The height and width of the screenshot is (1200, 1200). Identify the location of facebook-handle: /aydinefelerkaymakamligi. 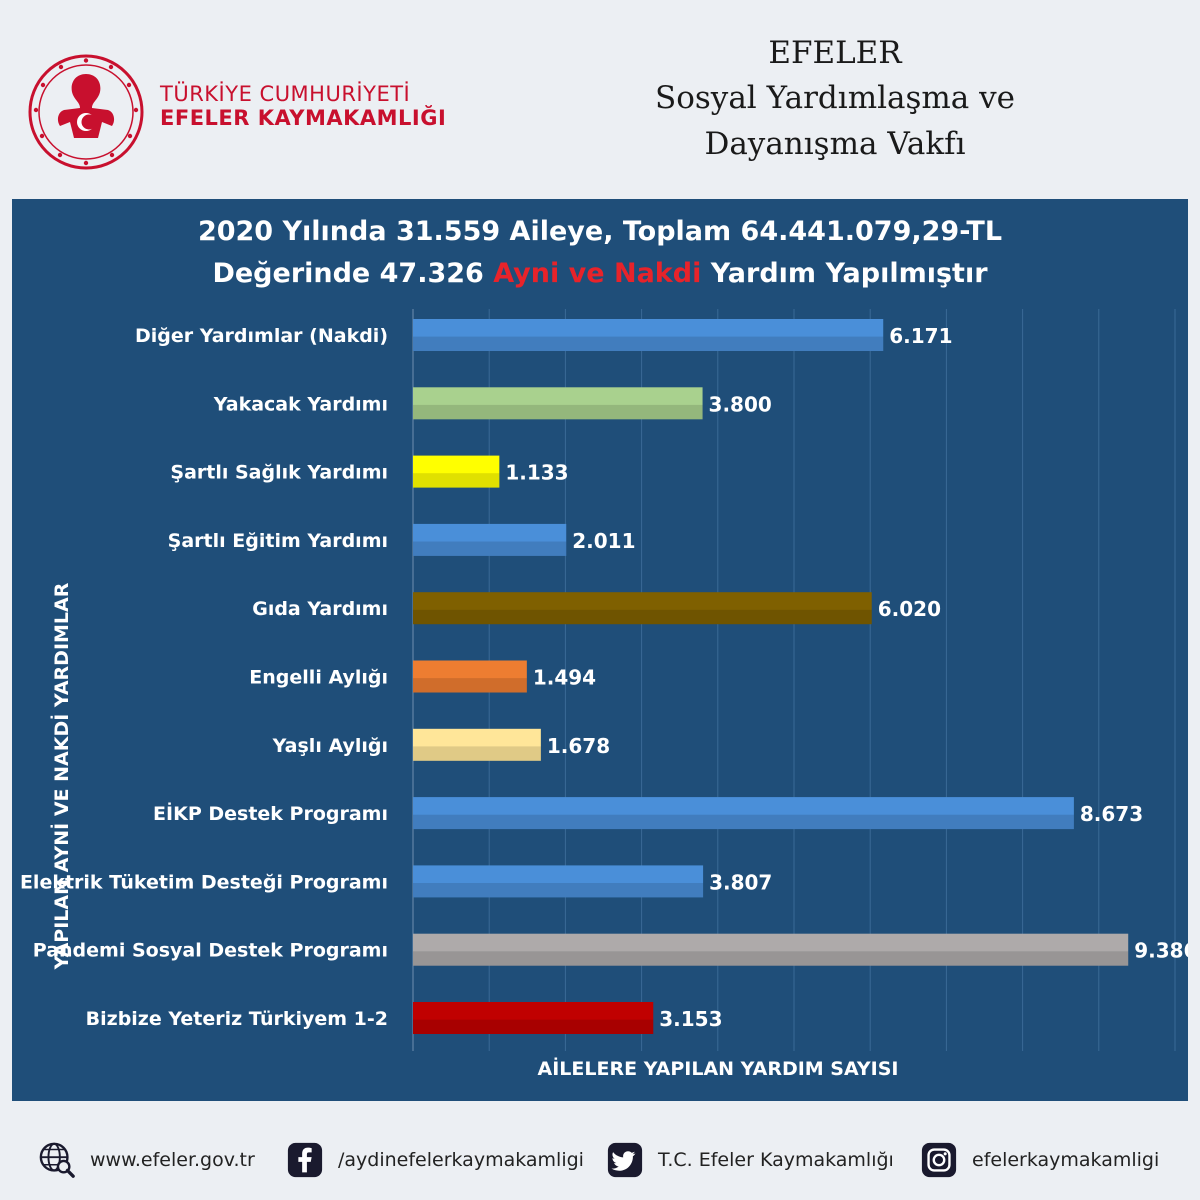
(461, 1160).